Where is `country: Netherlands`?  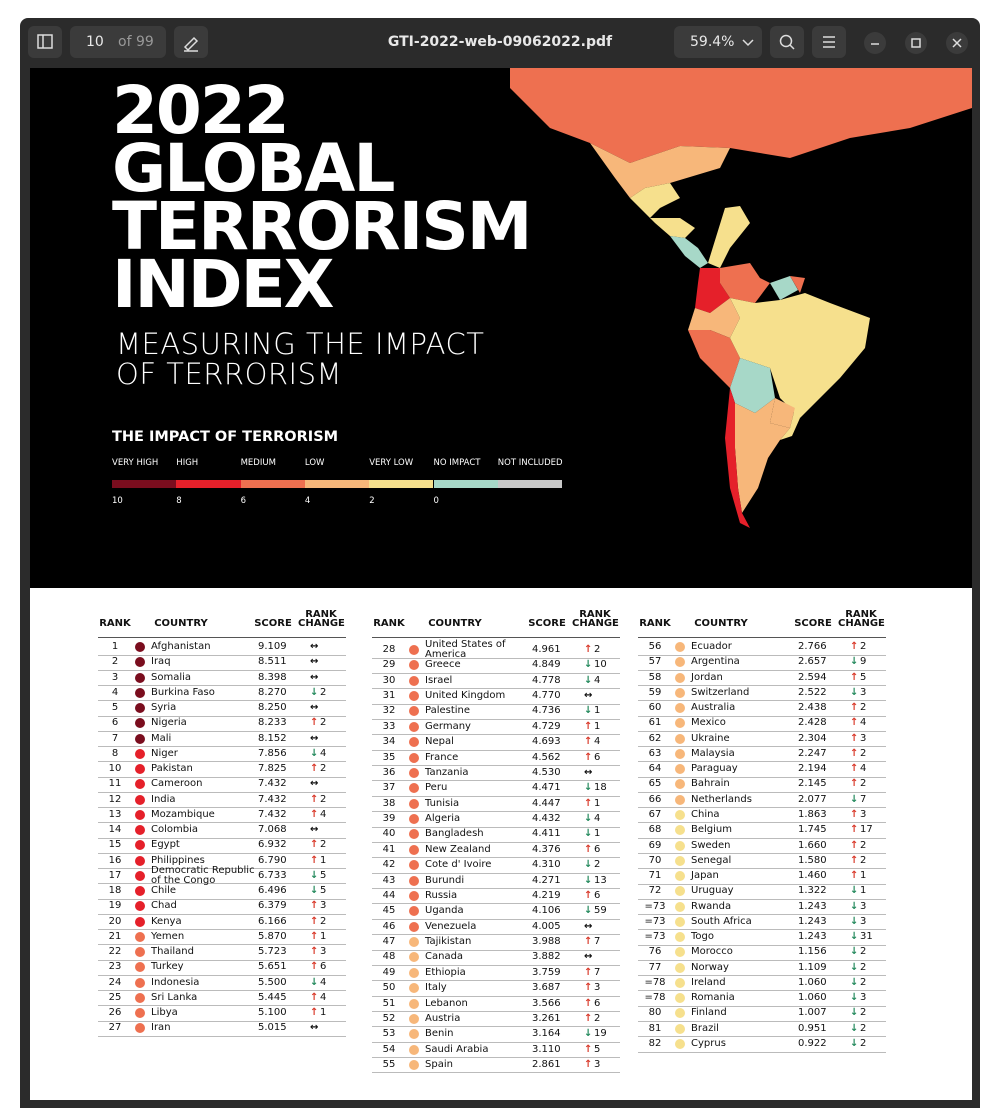 country: Netherlands is located at coordinates (721, 799).